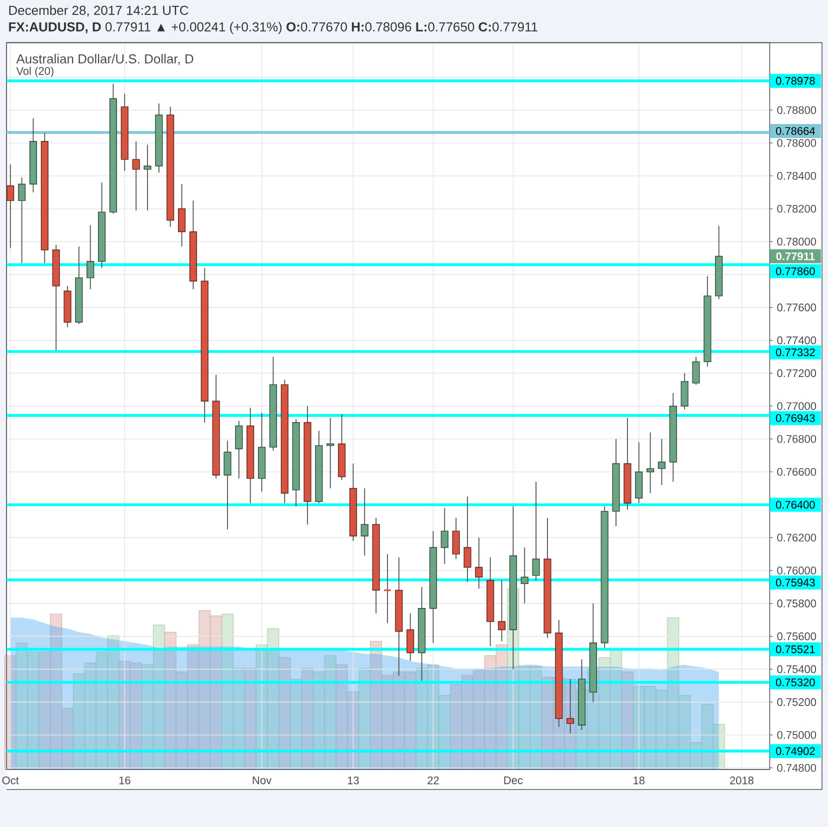 This screenshot has height=827, width=828. I want to click on x-tick-label: 22, so click(433, 780).